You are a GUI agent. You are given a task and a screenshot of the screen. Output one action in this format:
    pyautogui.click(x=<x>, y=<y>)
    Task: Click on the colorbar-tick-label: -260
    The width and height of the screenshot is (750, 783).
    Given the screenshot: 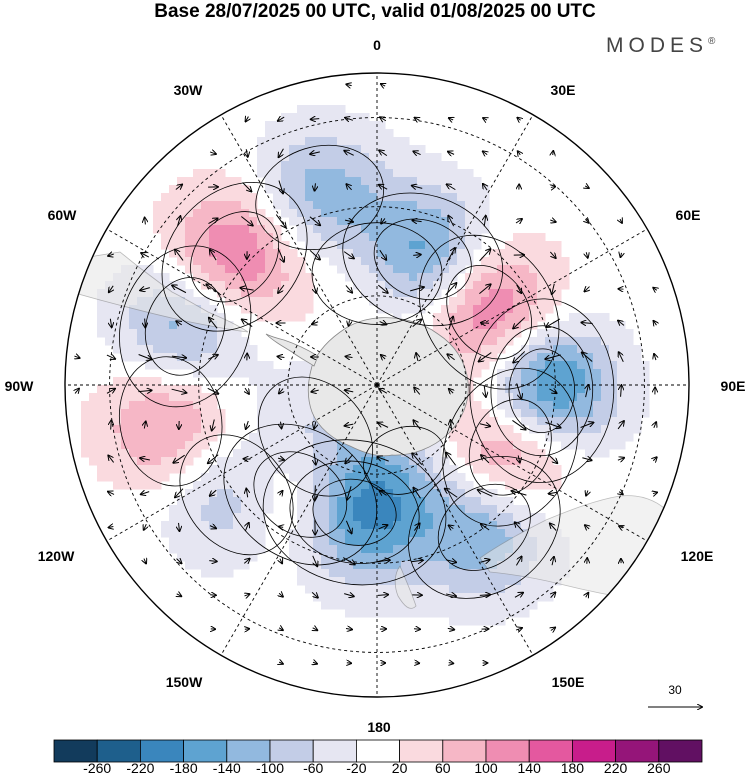 What is the action you would take?
    pyautogui.click(x=97, y=768)
    